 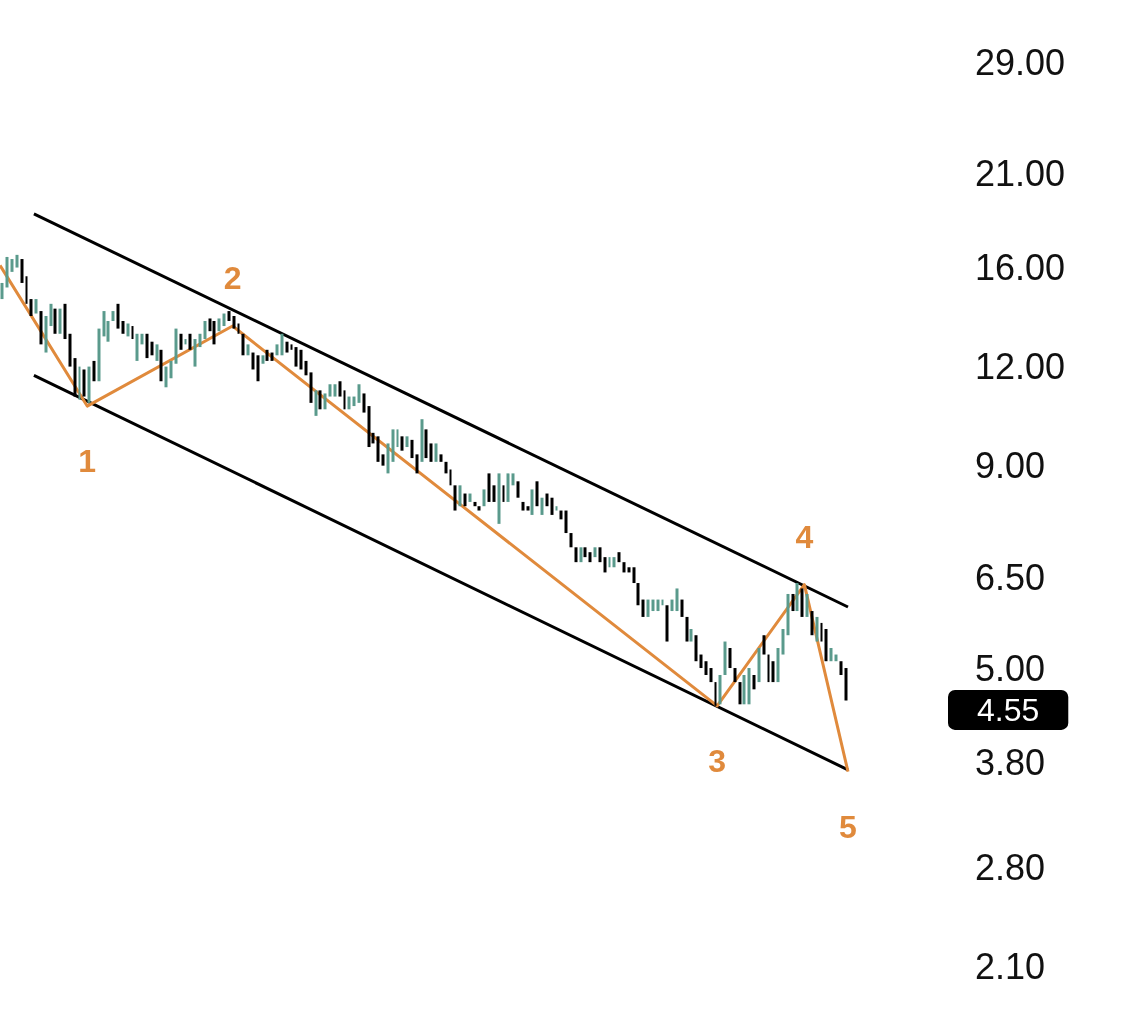 What do you see at coordinates (1010, 466) in the screenshot?
I see `y-tick-label: 9.00` at bounding box center [1010, 466].